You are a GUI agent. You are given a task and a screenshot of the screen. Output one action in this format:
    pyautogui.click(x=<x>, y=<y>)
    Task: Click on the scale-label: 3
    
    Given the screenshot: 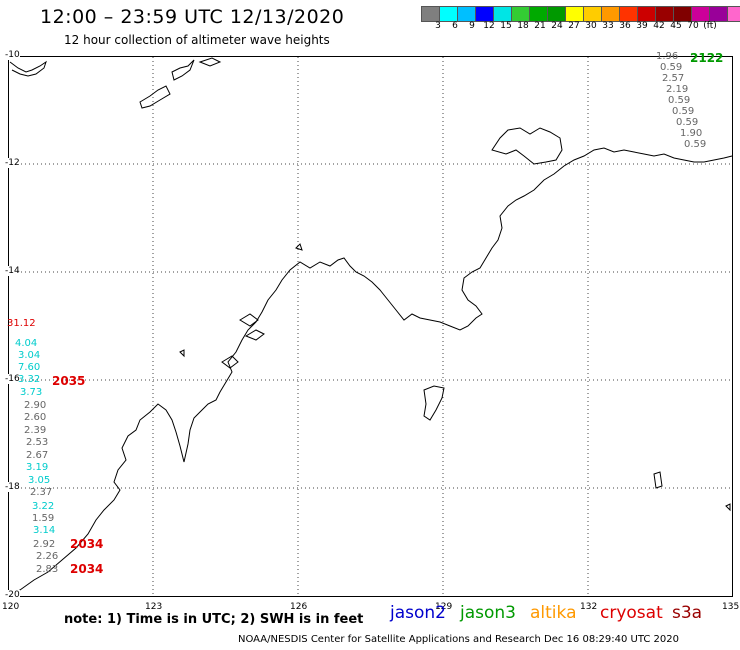 What is the action you would take?
    pyautogui.click(x=438, y=26)
    